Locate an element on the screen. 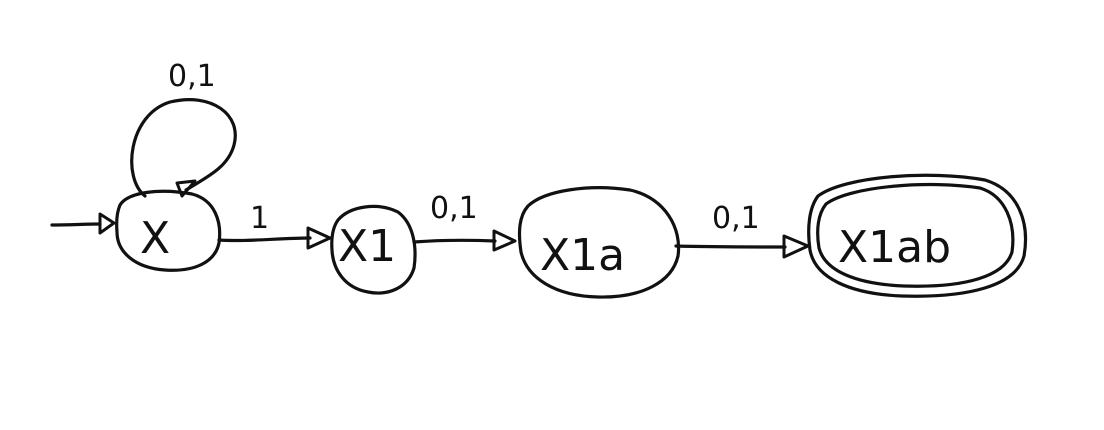 Image resolution: width=1104 pixels, height=430 pixels. state-x1a: X1a is located at coordinates (599, 242).